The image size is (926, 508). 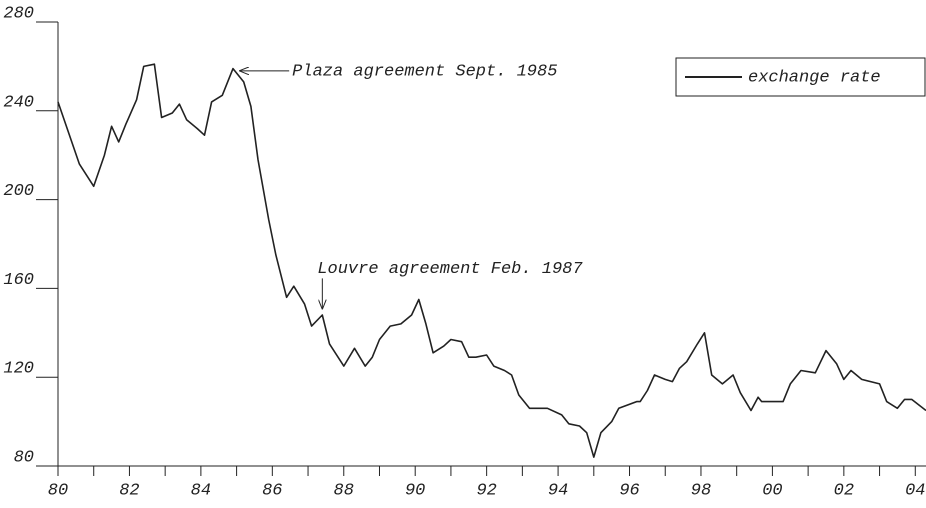 What do you see at coordinates (701, 490) in the screenshot?
I see `x-tick-label: 98` at bounding box center [701, 490].